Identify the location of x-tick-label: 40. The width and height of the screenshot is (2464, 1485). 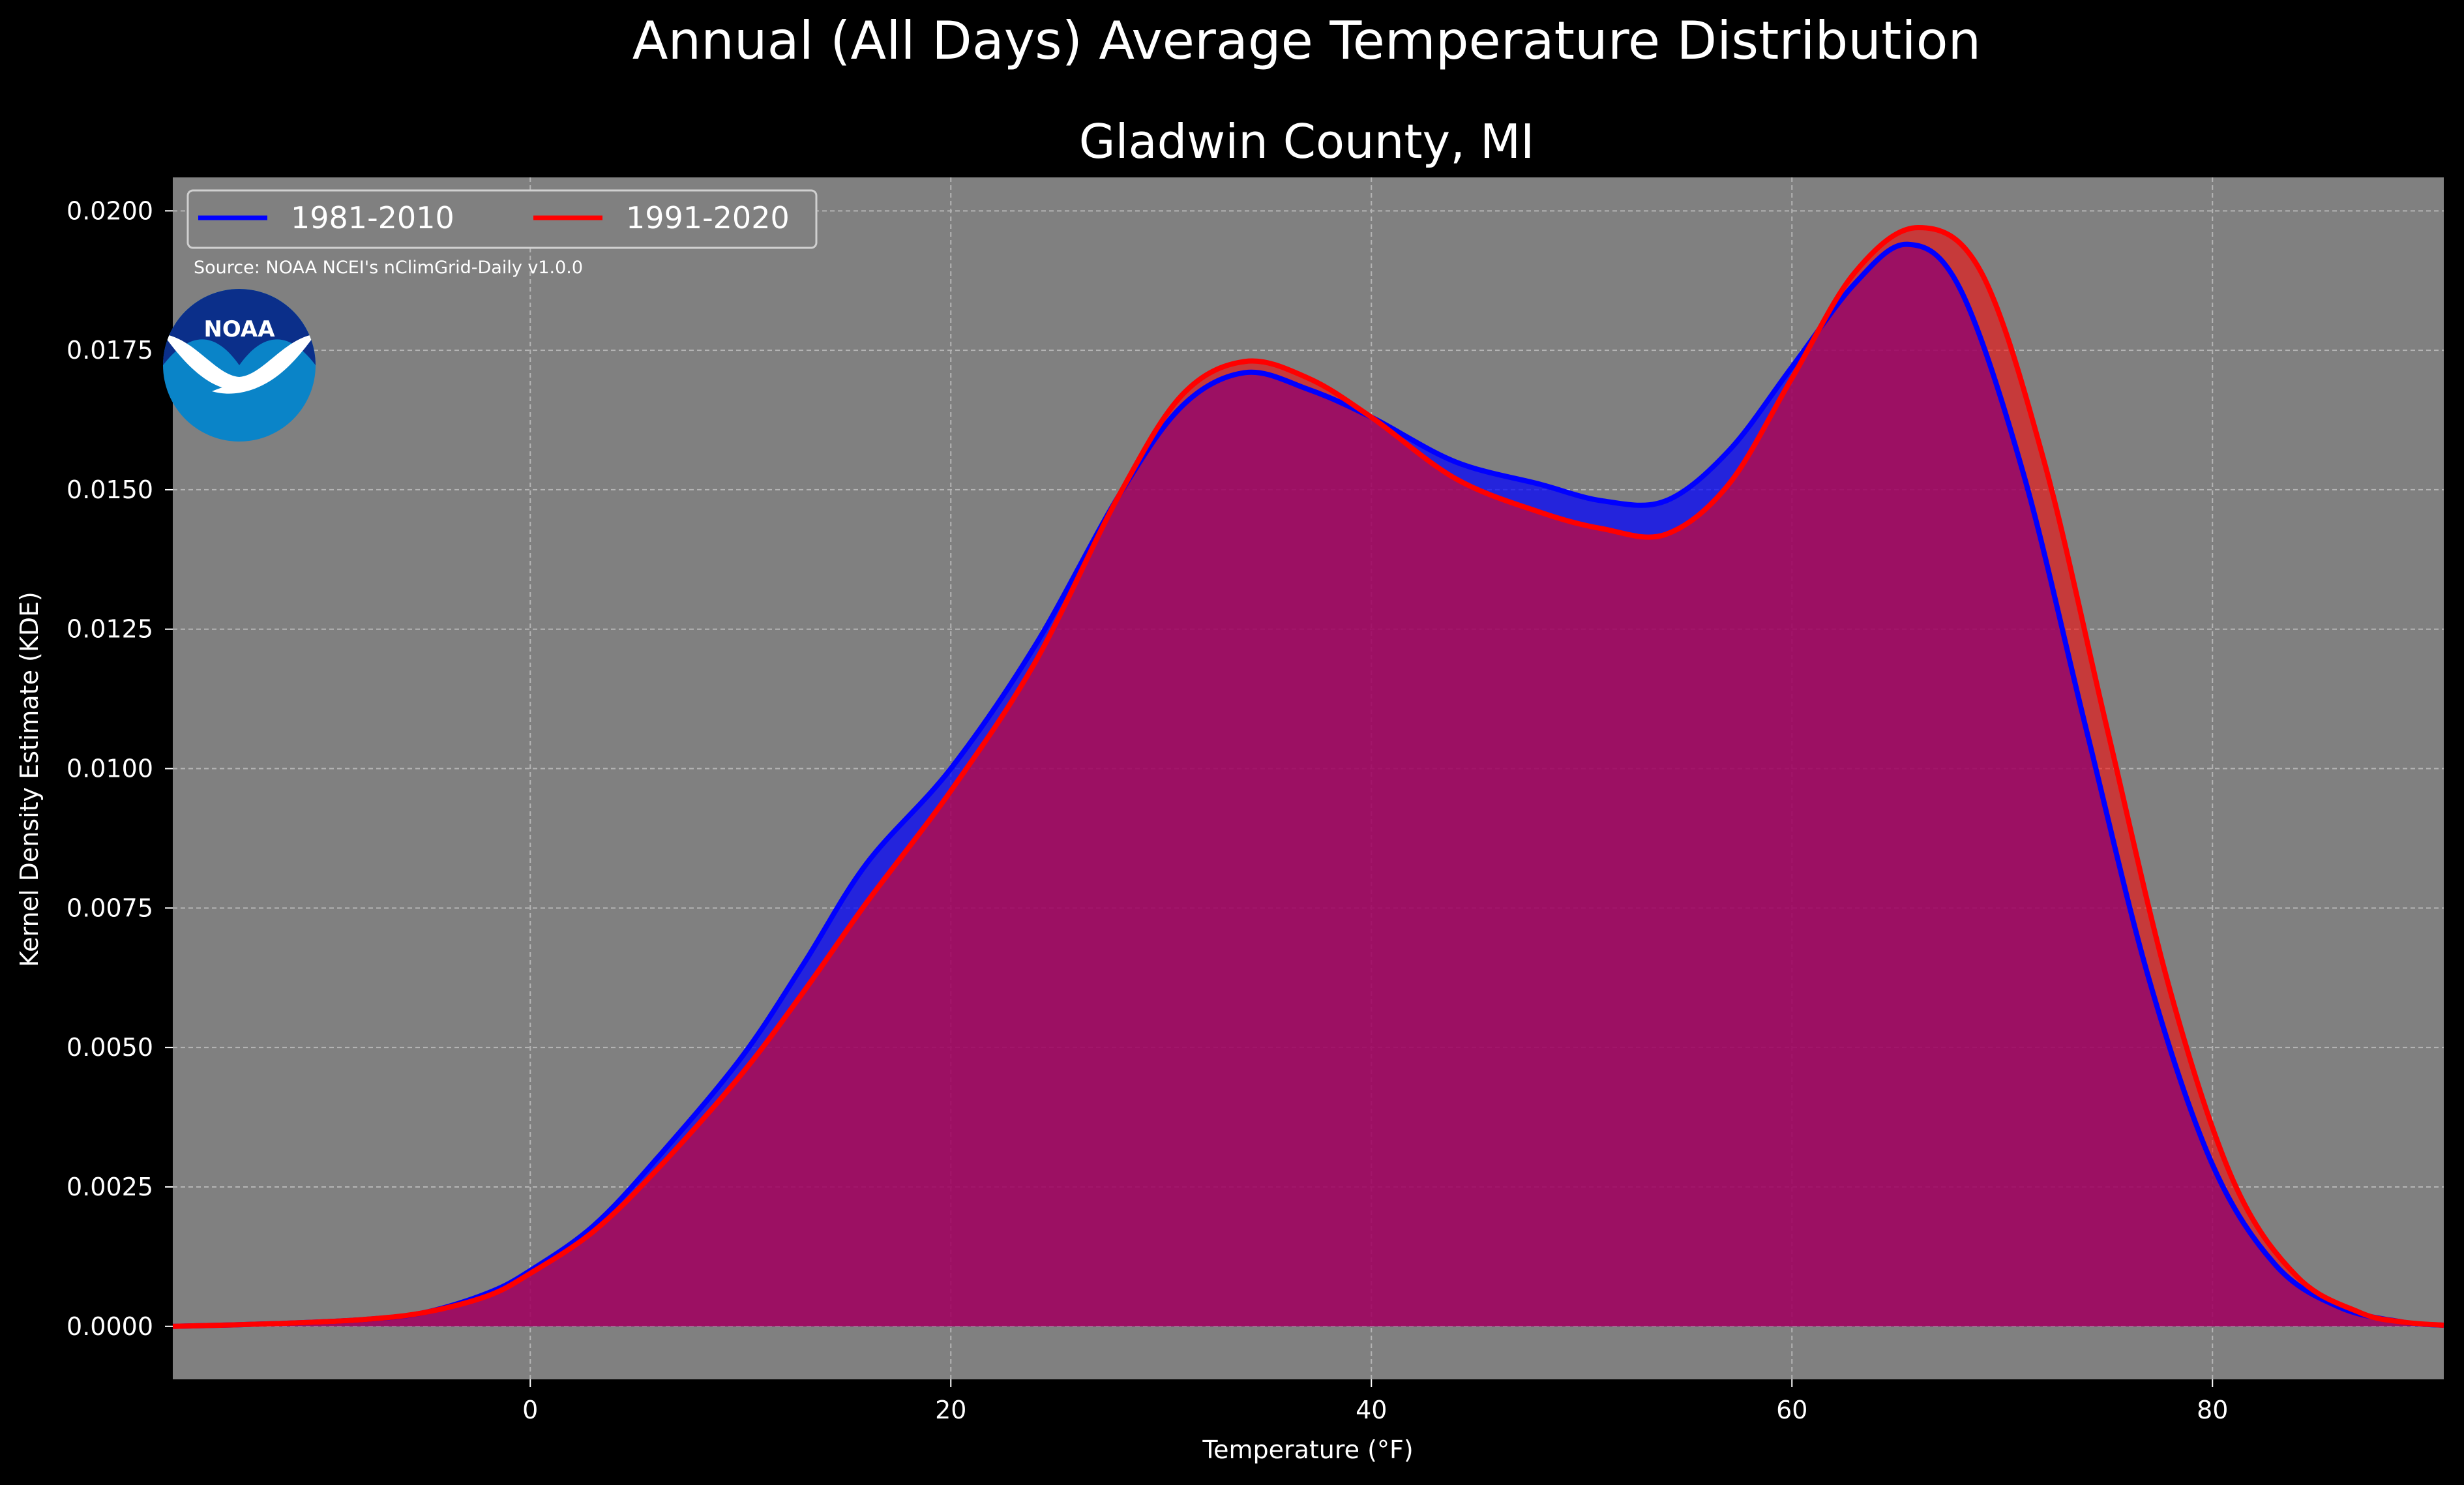
(1371, 1410).